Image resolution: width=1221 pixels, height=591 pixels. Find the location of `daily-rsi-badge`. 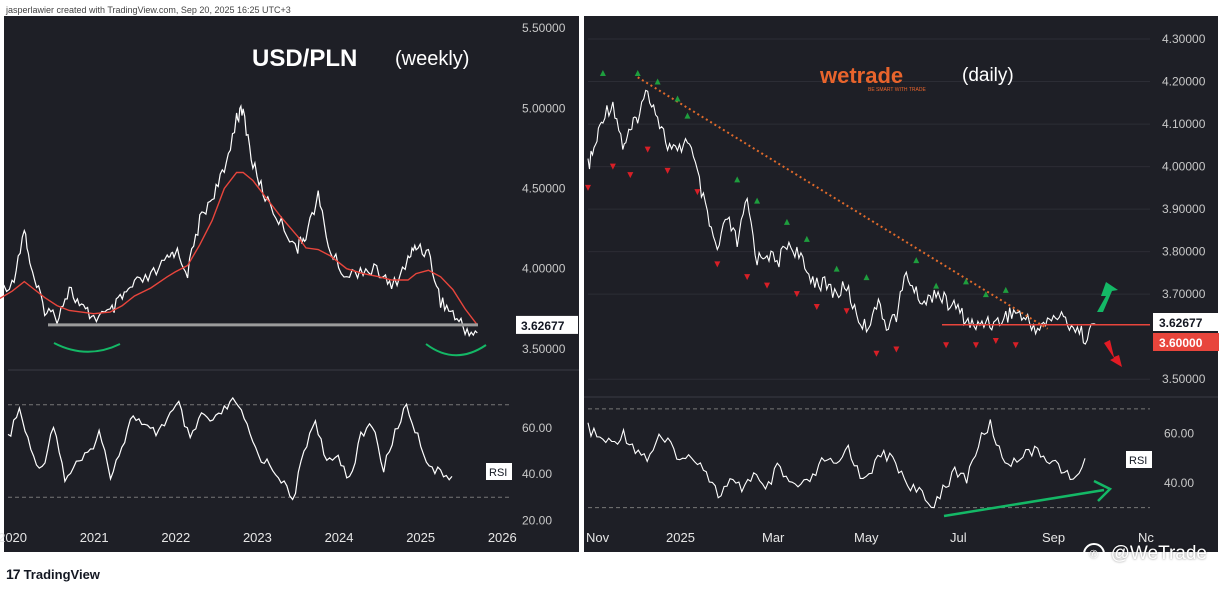

daily-rsi-badge is located at coordinates (1139, 459).